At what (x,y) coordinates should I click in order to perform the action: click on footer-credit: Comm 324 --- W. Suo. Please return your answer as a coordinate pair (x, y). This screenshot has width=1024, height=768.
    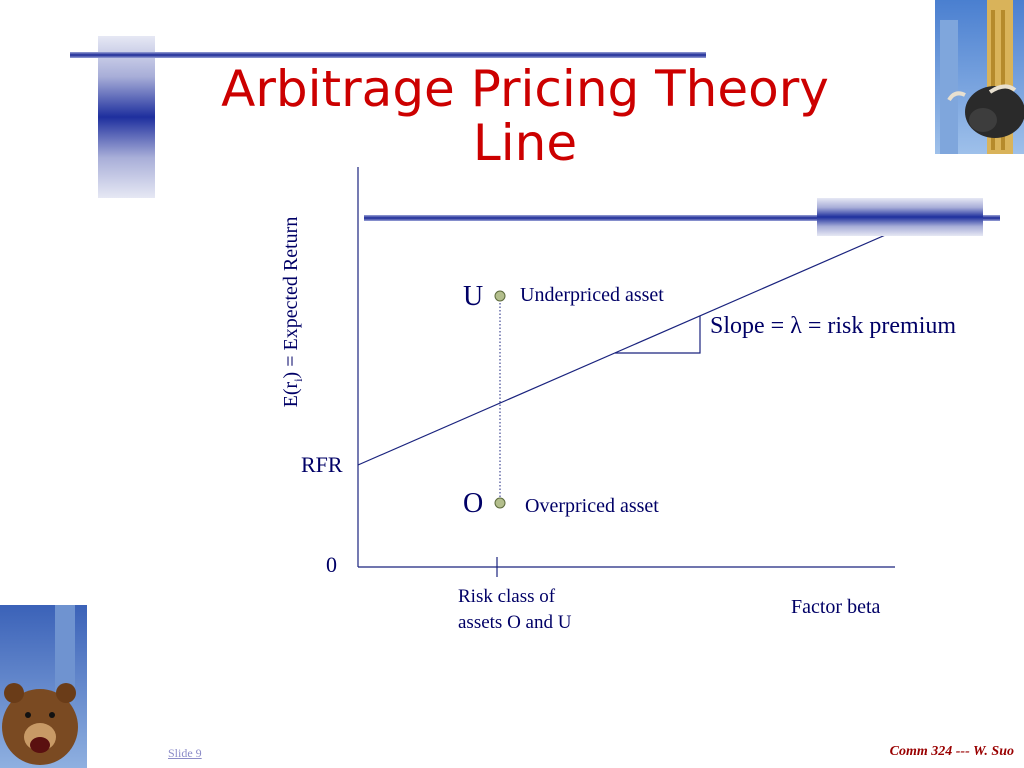
    Looking at the image, I should click on (951, 751).